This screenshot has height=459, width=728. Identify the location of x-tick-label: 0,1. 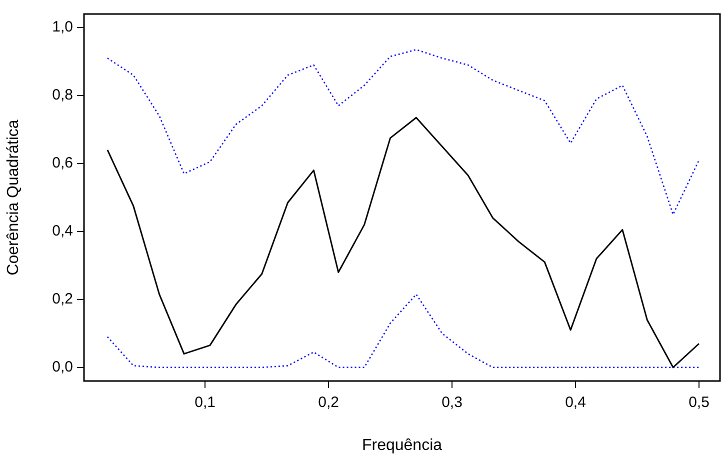
(205, 403).